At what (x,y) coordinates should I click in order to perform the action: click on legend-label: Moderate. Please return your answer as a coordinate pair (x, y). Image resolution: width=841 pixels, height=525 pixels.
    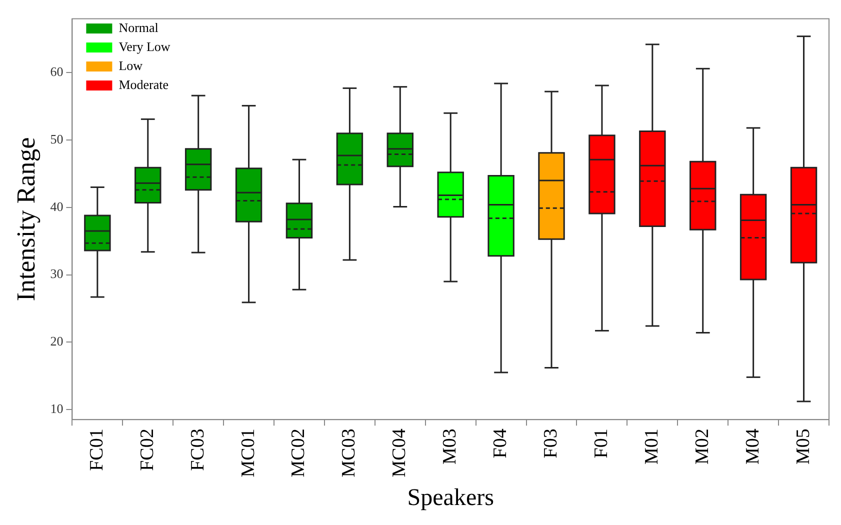
    Looking at the image, I should click on (143, 84).